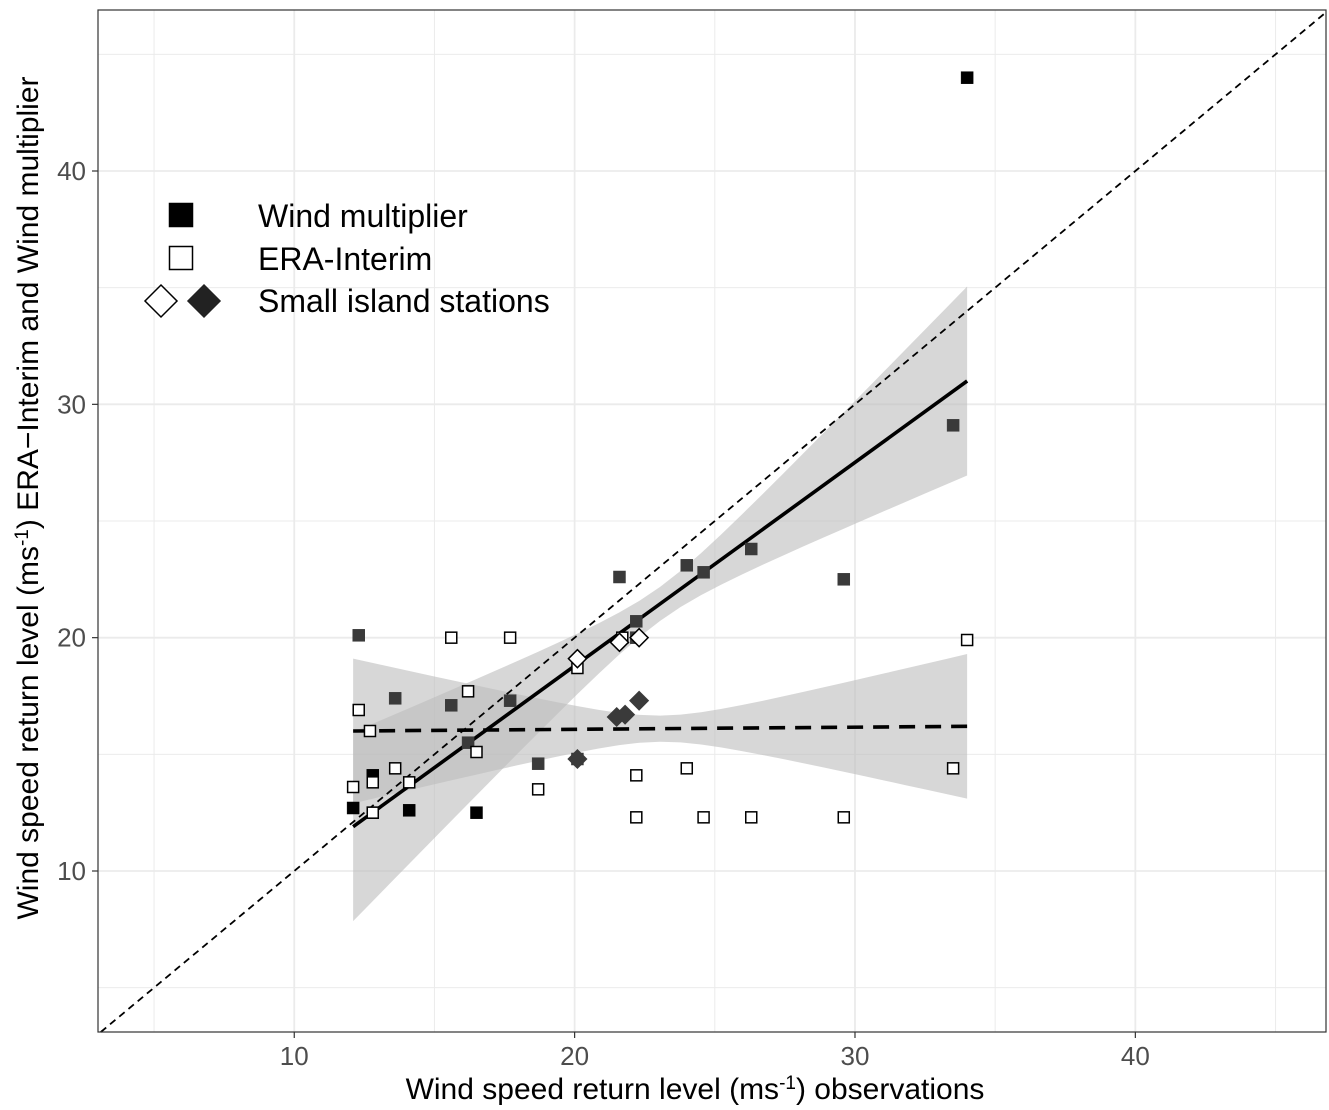 The width and height of the screenshot is (1329, 1110). Describe the element at coordinates (77, 521) in the screenshot. I see `y-axis-ticks: 10 20 30 40` at that location.